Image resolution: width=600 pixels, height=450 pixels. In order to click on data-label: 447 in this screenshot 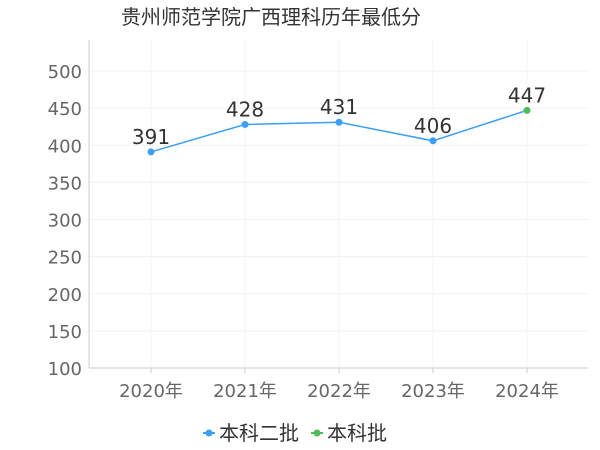, I will do `click(527, 95)`.